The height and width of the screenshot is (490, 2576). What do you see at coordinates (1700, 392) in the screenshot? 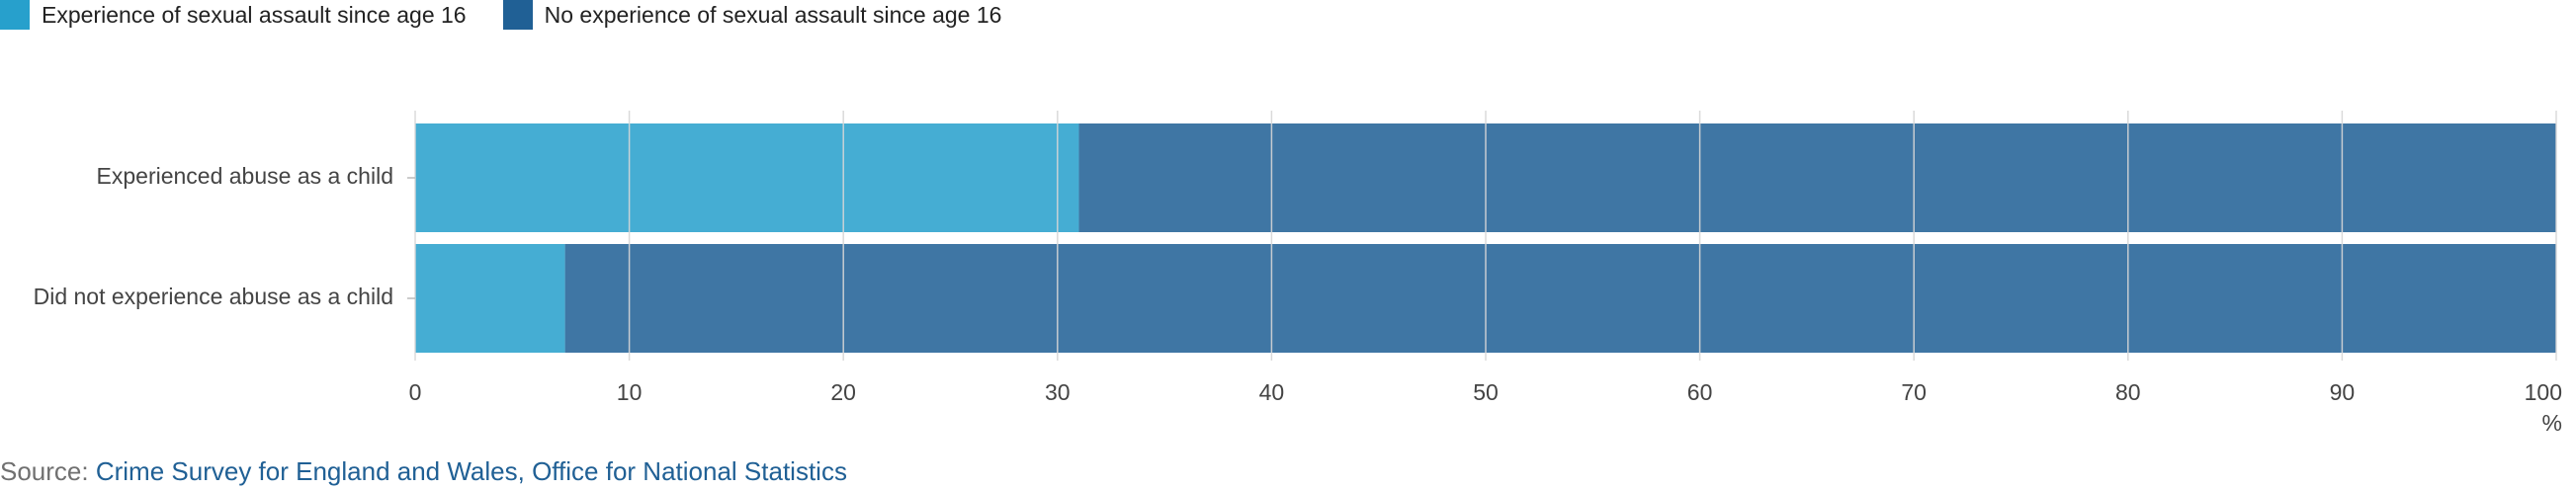
I see `x-tick-label-60: 60` at bounding box center [1700, 392].